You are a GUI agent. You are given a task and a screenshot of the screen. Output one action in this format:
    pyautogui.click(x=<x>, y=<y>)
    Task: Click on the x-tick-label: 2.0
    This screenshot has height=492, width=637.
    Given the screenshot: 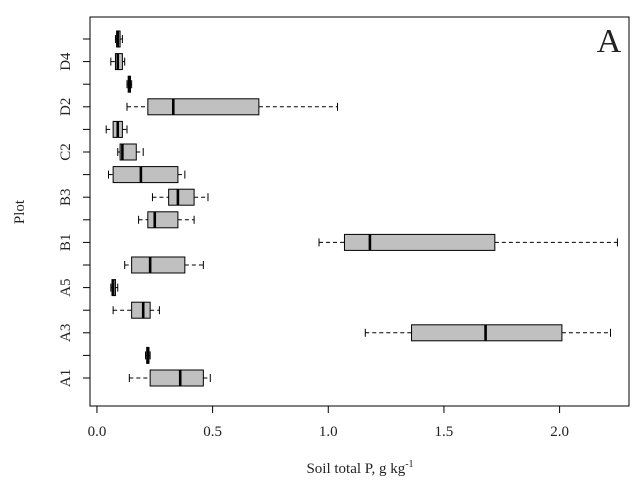 What is the action you would take?
    pyautogui.click(x=559, y=432)
    